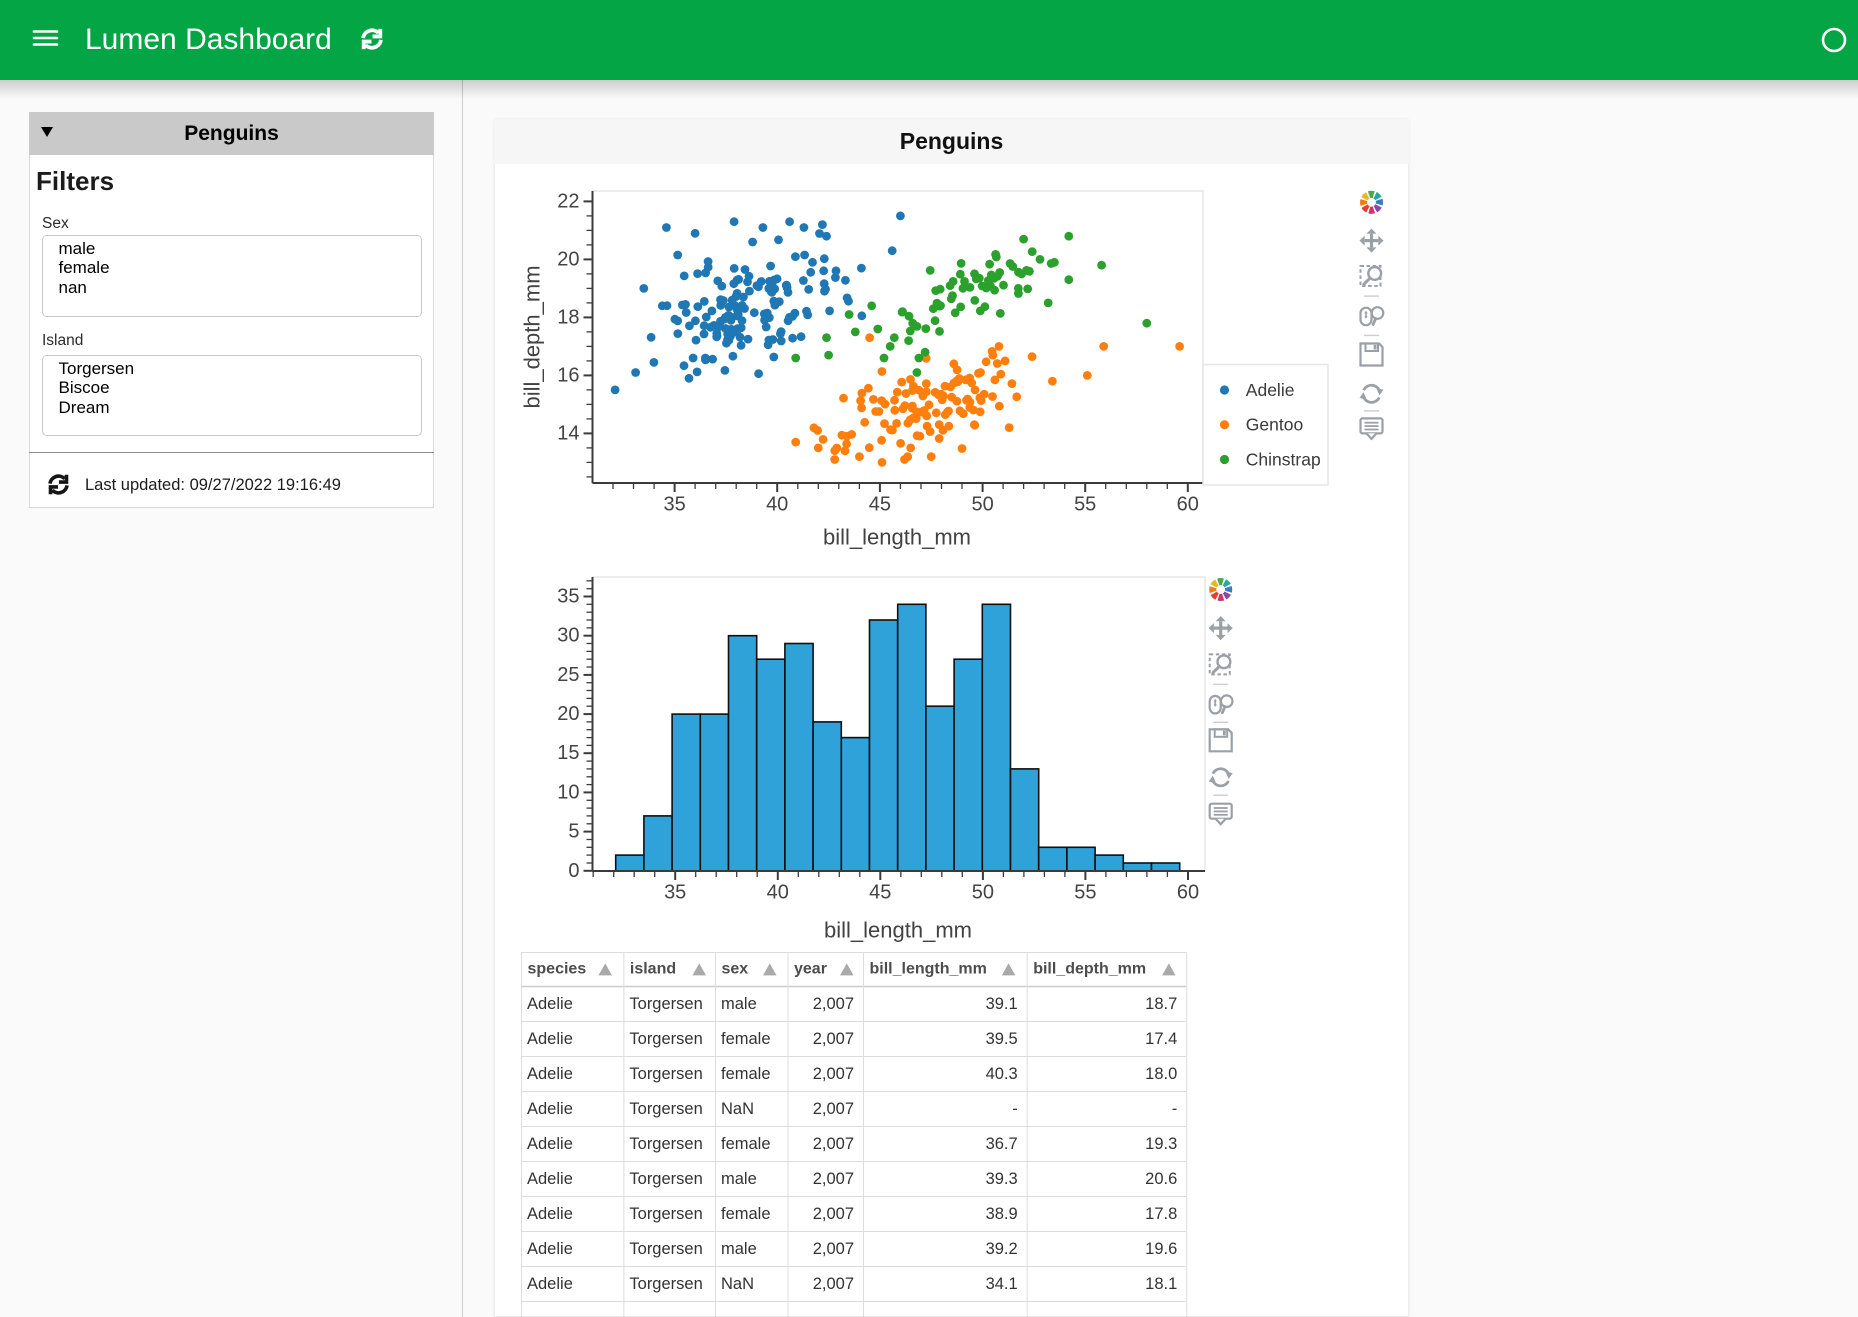  I want to click on svg-text: 10, so click(568, 792).